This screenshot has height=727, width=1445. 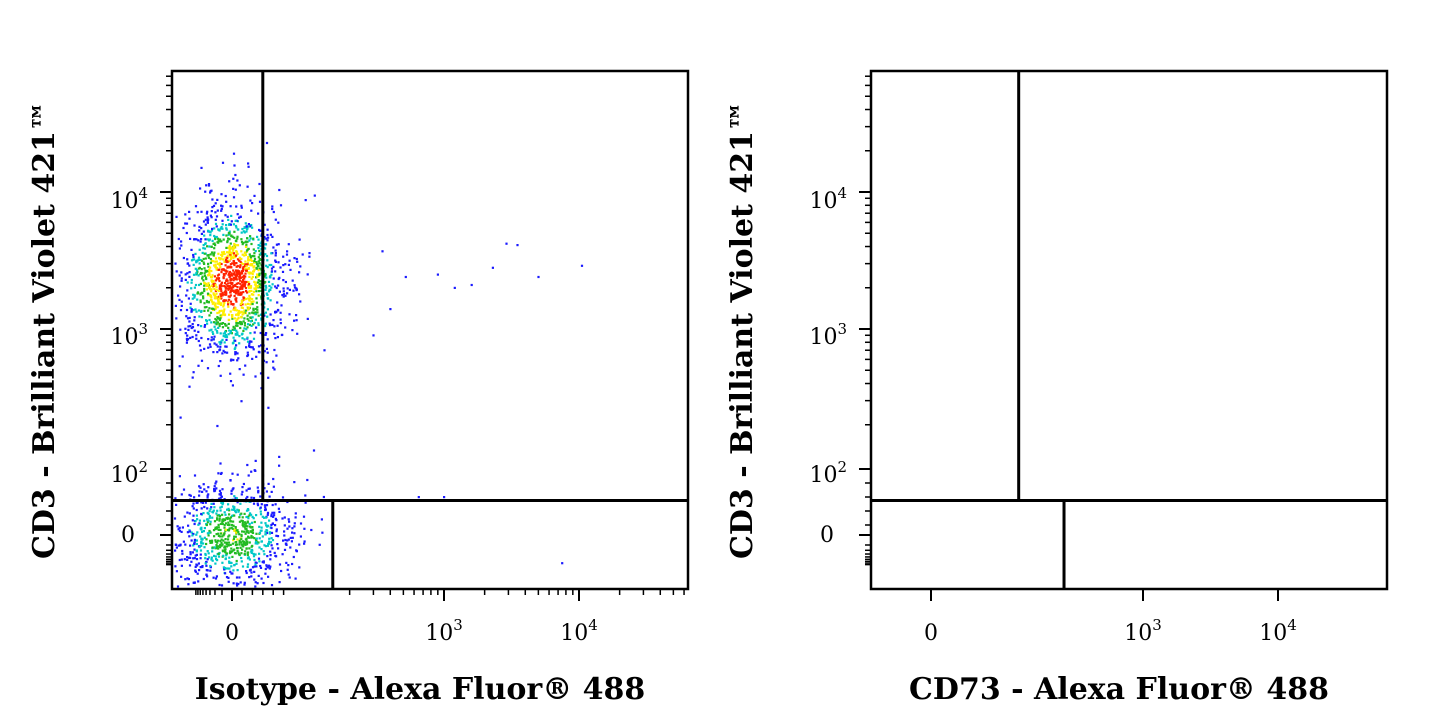 I want to click on y-tick-label-10000: 104, so click(x=129, y=199).